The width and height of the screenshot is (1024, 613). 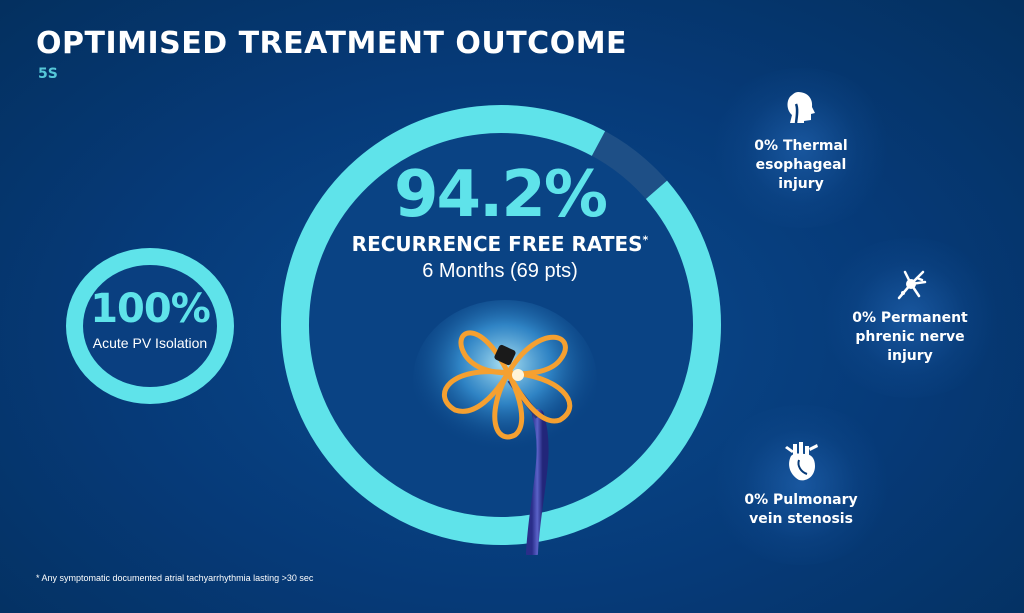 What do you see at coordinates (801, 461) in the screenshot?
I see `heart-icon` at bounding box center [801, 461].